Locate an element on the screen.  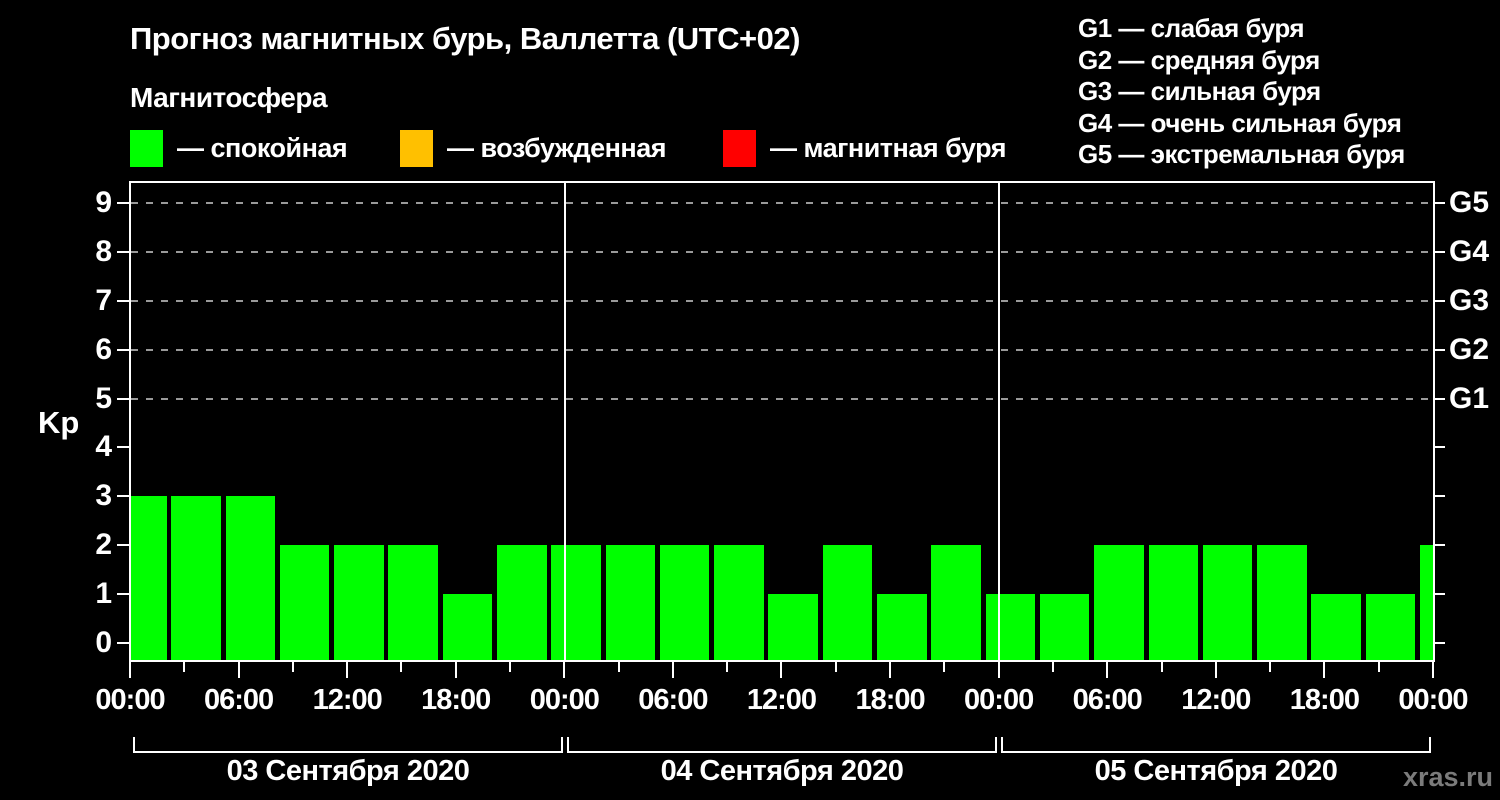
legend-item-excited: — возбужденная is located at coordinates (533, 148).